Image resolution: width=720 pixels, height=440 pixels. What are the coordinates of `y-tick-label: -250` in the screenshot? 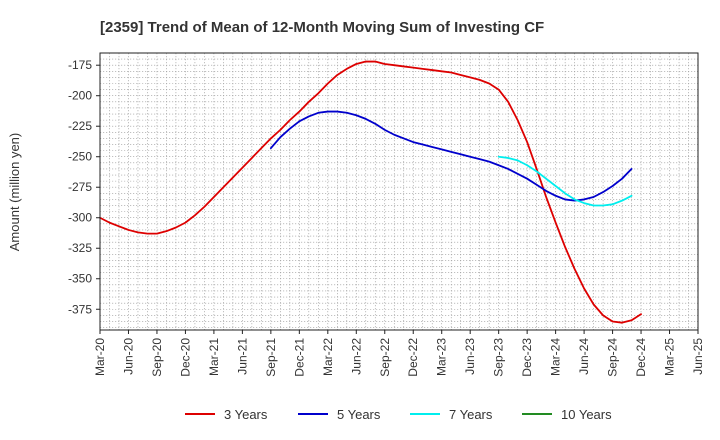 It's located at (80, 157).